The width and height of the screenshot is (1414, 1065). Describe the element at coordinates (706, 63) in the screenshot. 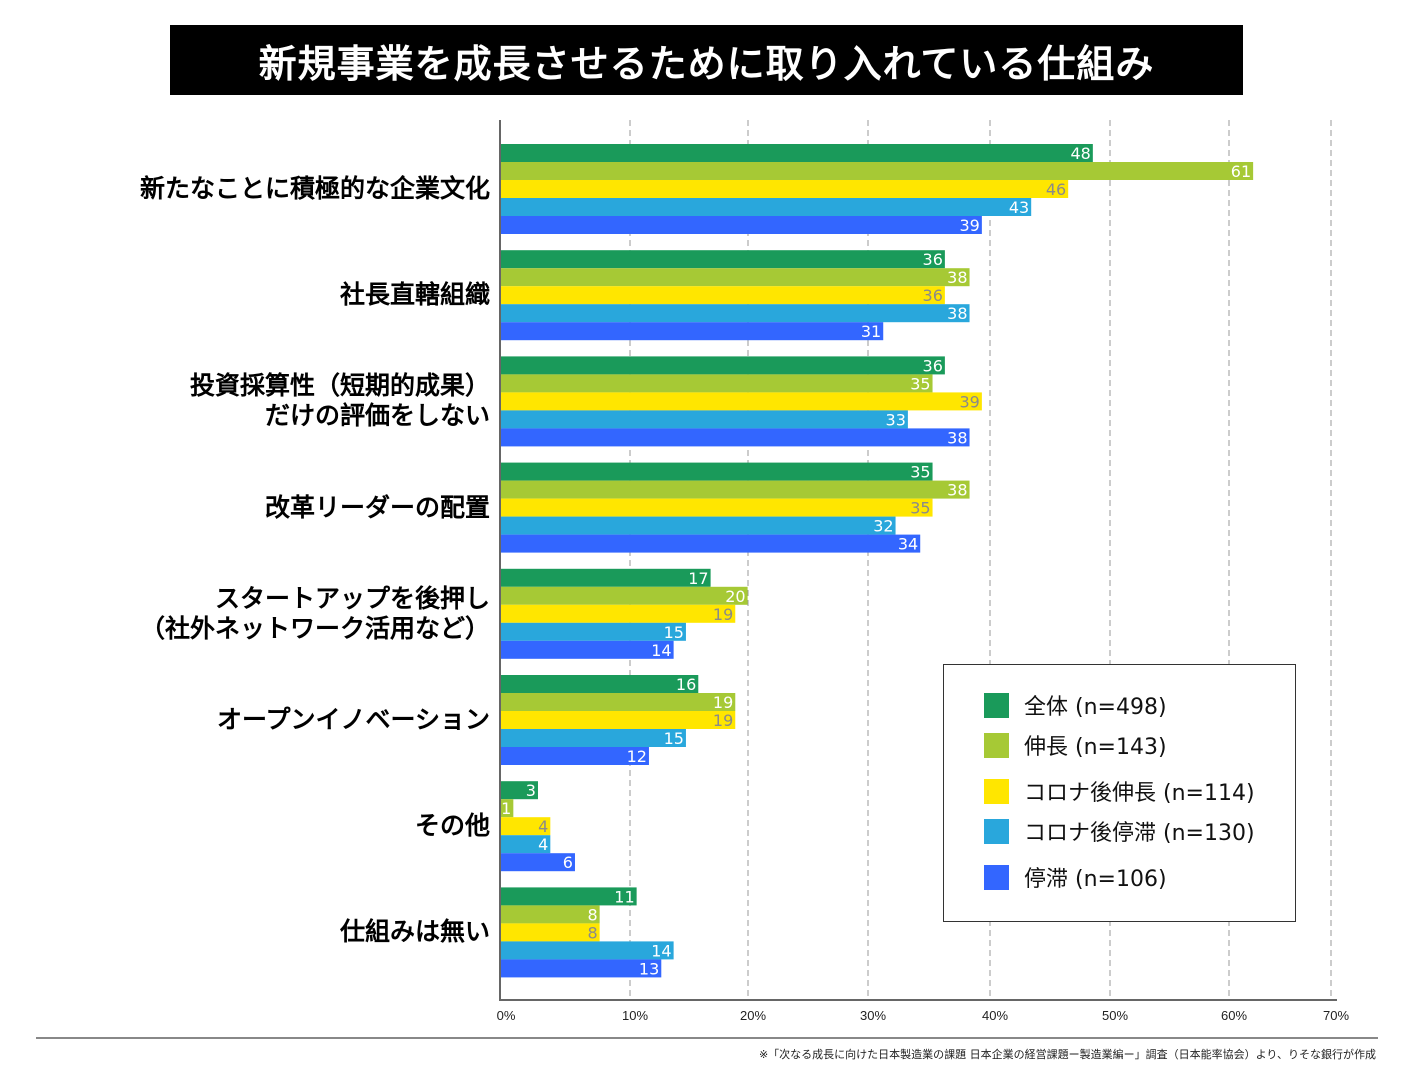

I see `chart-title: 新規事業を成長させるために取り入れている仕組み` at that location.